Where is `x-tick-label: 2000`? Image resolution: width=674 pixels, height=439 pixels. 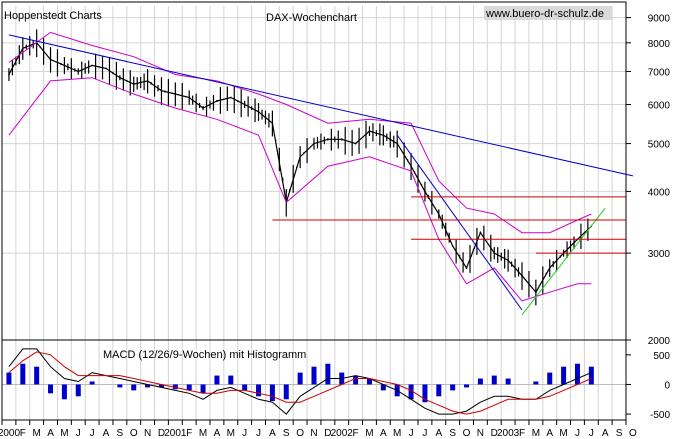
x-tick-label: 2000 is located at coordinates (10, 433).